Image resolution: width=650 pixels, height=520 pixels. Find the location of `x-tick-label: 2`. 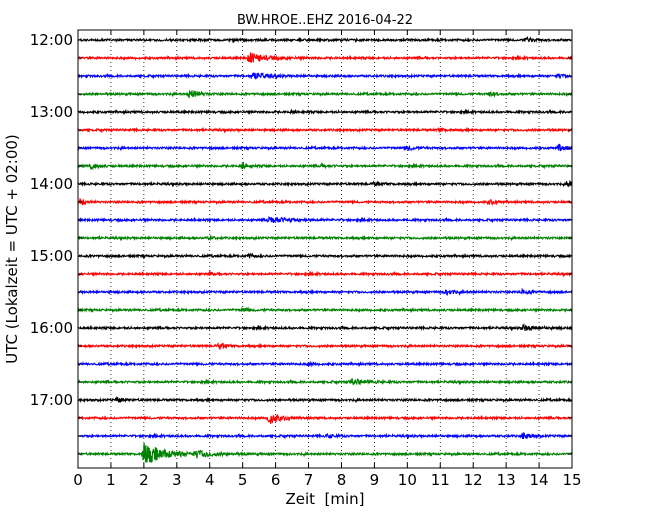

x-tick-label: 2 is located at coordinates (144, 480).